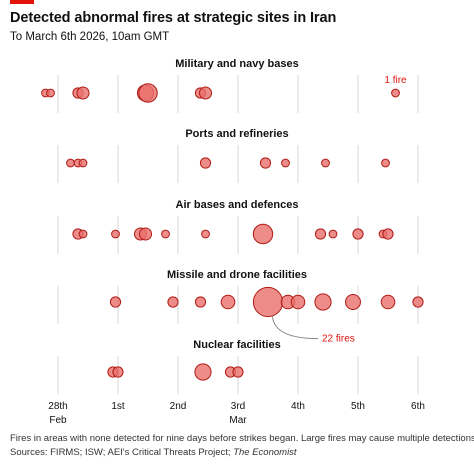 Image resolution: width=474 pixels, height=471 pixels. Describe the element at coordinates (395, 80) in the screenshot. I see `annotation-label: 1 fire` at that location.